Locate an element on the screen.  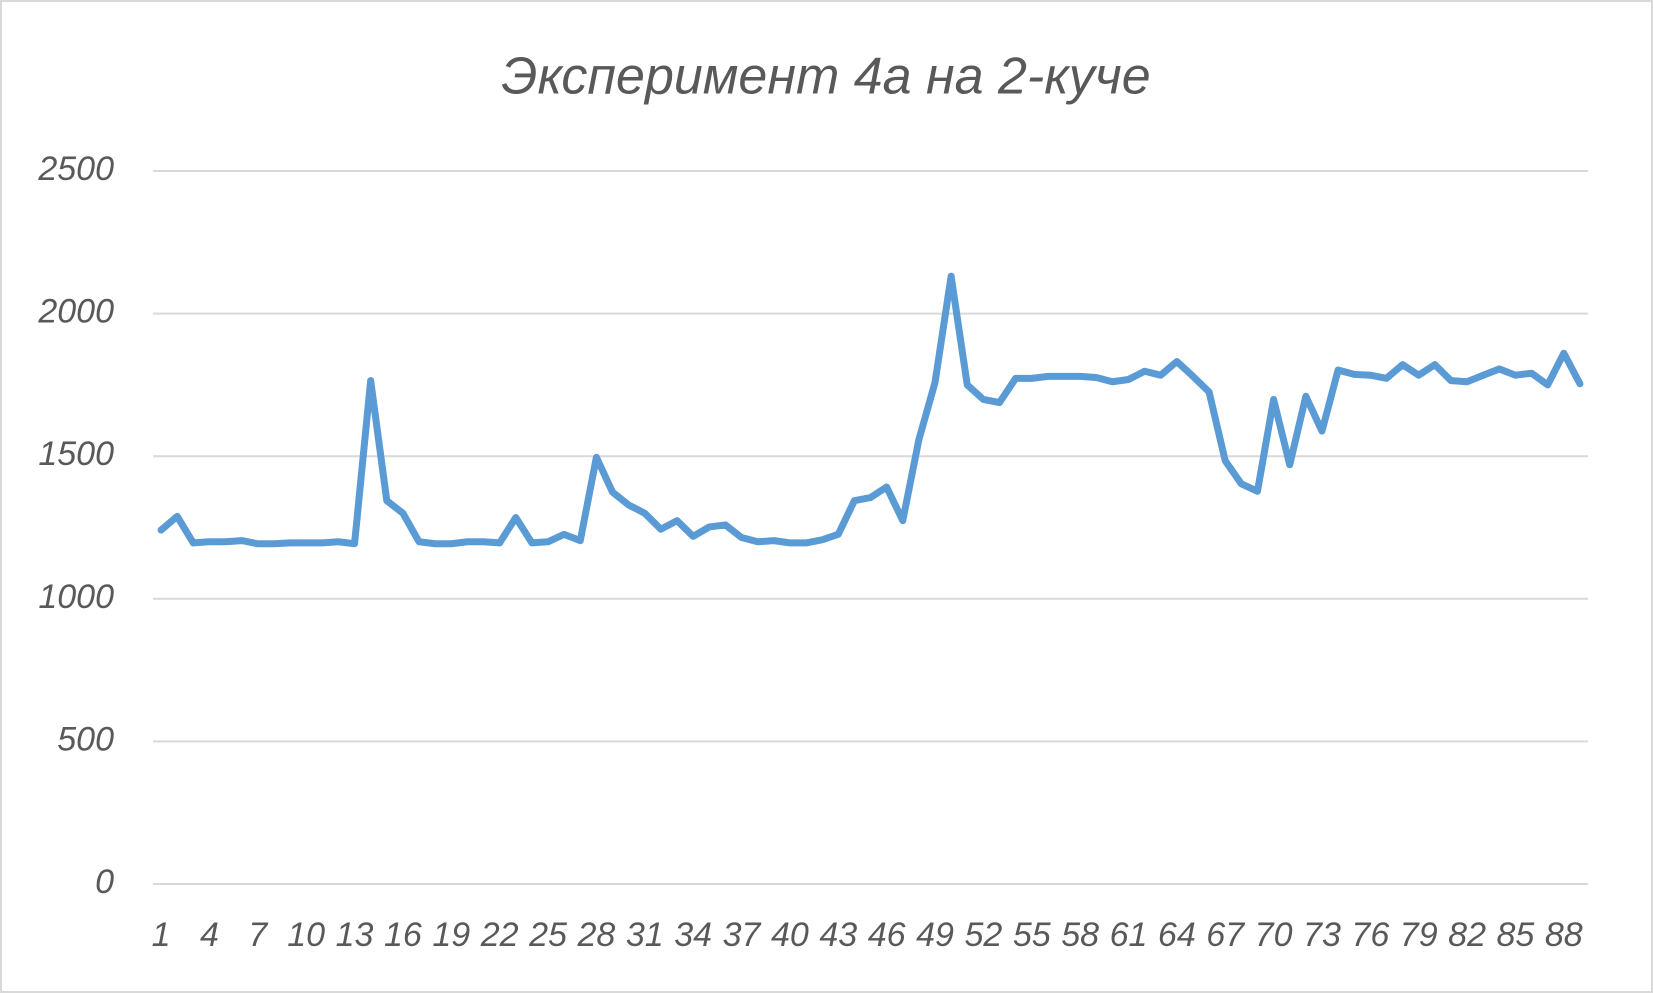
x-tick-label: 37 is located at coordinates (742, 935).